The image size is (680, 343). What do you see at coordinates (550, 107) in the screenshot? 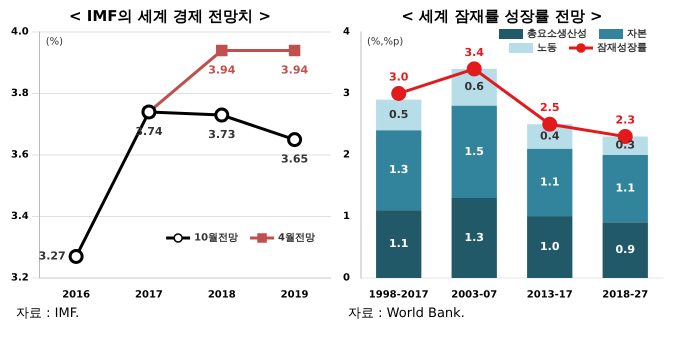
I see `data-label: 2.5` at bounding box center [550, 107].